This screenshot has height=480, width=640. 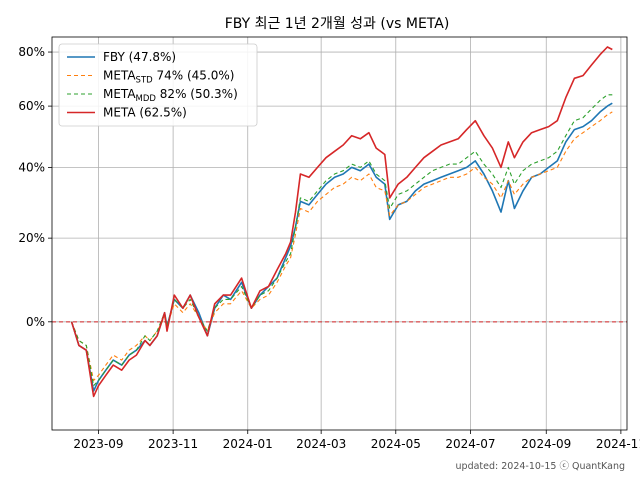 What do you see at coordinates (337, 24) in the screenshot?
I see `chart-title: FBY 최근 1년 2개월 성과 (vs META)` at bounding box center [337, 24].